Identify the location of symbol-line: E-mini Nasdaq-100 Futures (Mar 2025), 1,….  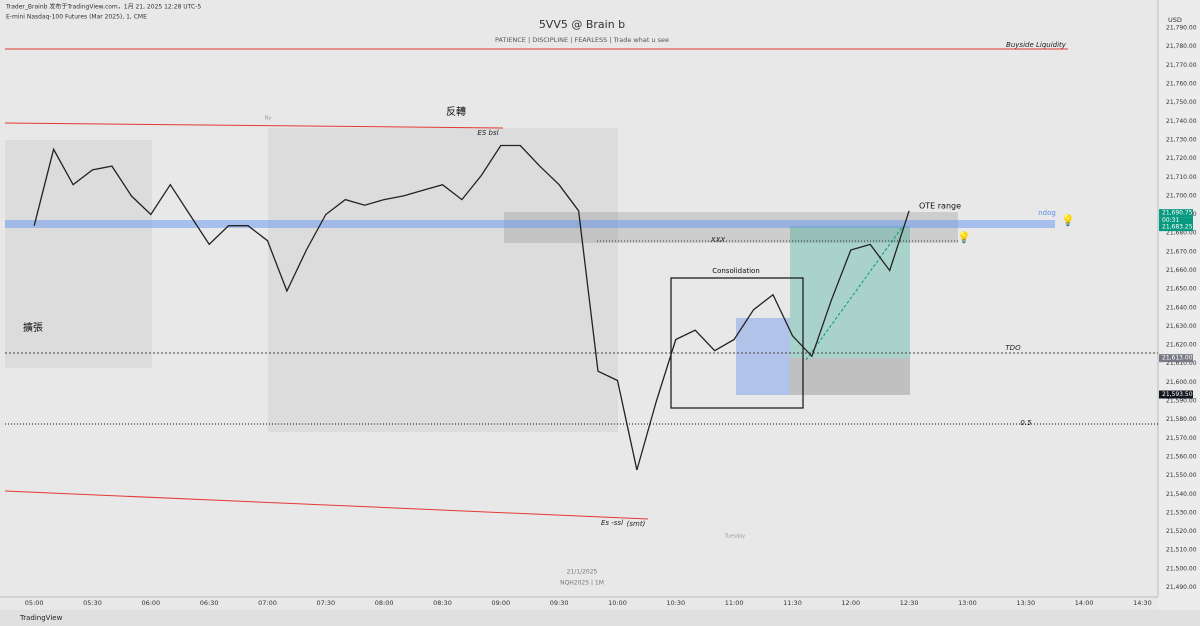
(76, 17).